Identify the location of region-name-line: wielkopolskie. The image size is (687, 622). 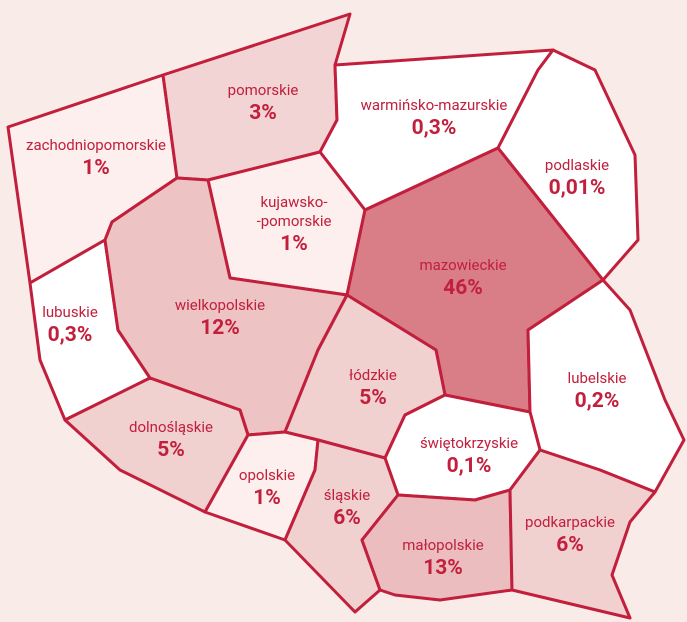
(220, 305).